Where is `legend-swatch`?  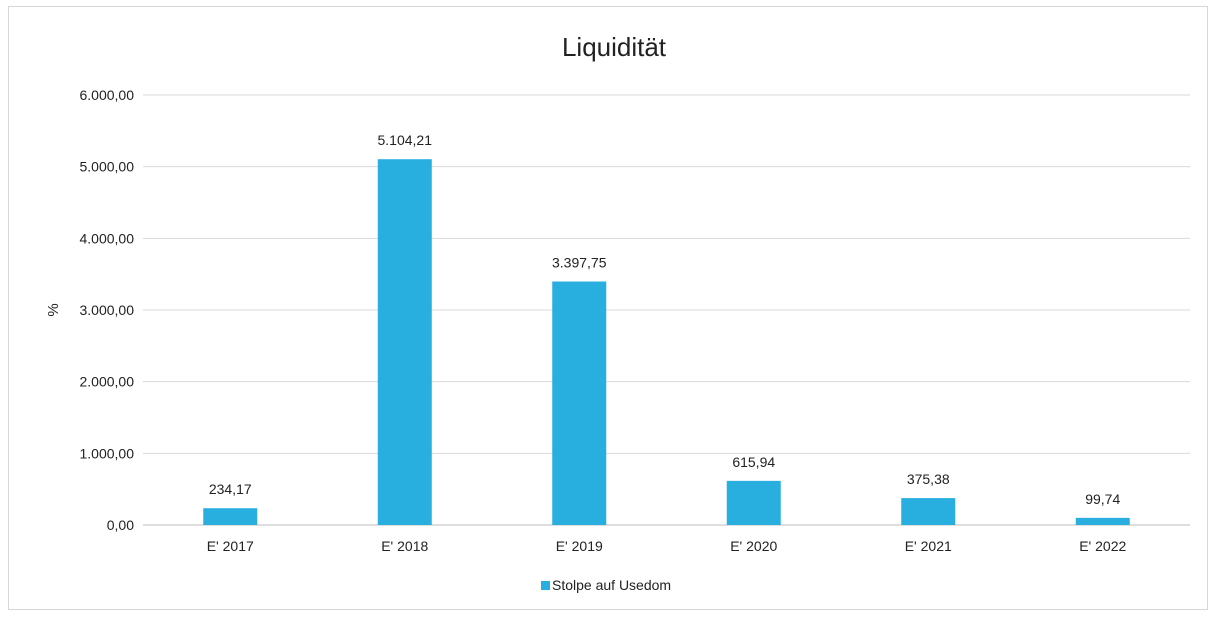 legend-swatch is located at coordinates (545, 585).